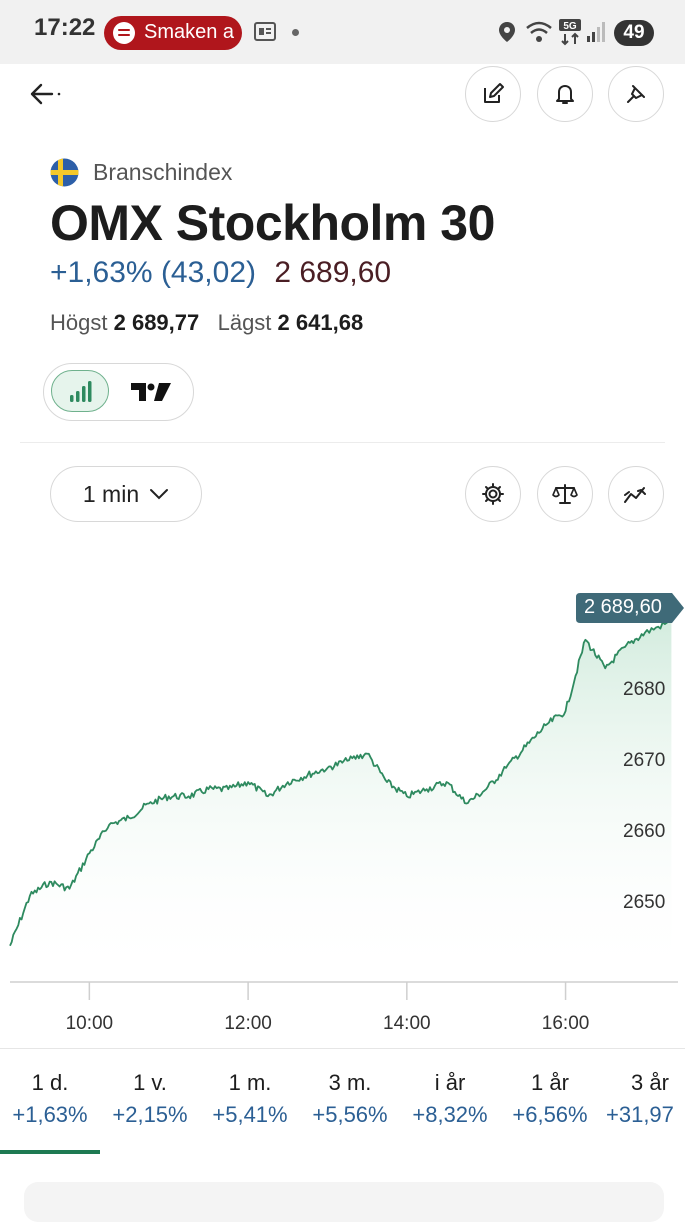  I want to click on compare-button, so click(565, 494).